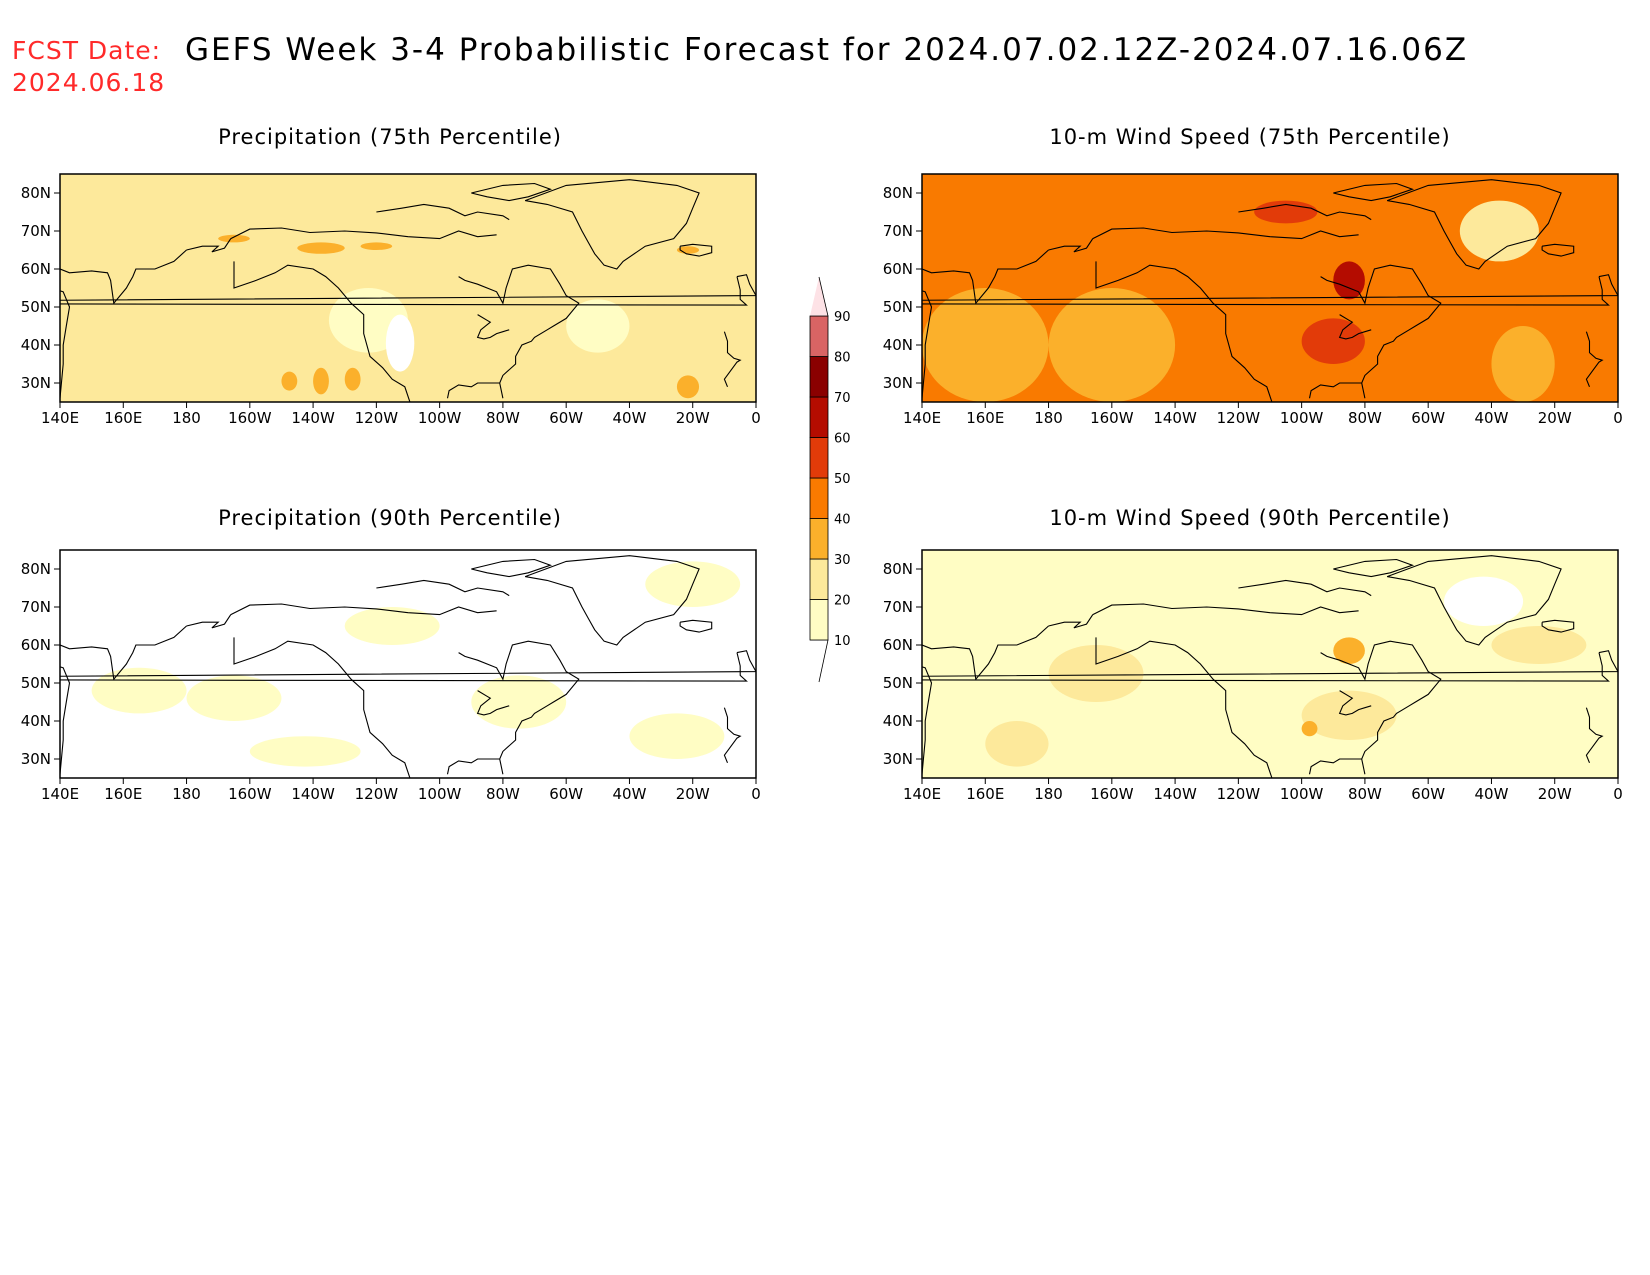 This screenshot has width=1650, height=1275. Describe the element at coordinates (830, 479) in the screenshot. I see `colorbar: 10 20 30 40 50 60 70 80 90` at that location.